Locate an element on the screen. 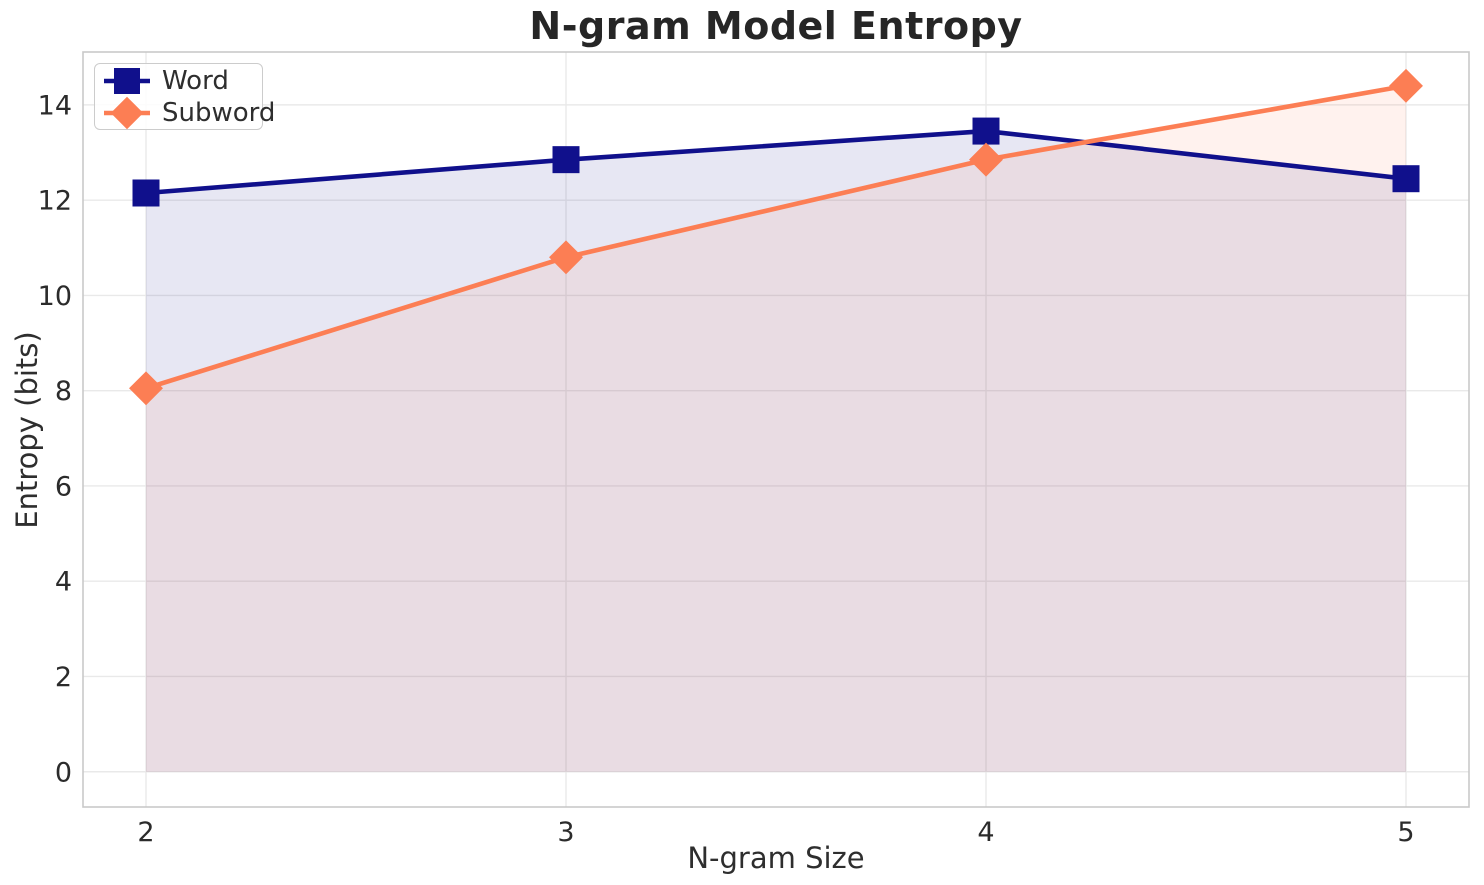  y-tick-label: 4 is located at coordinates (63, 582).